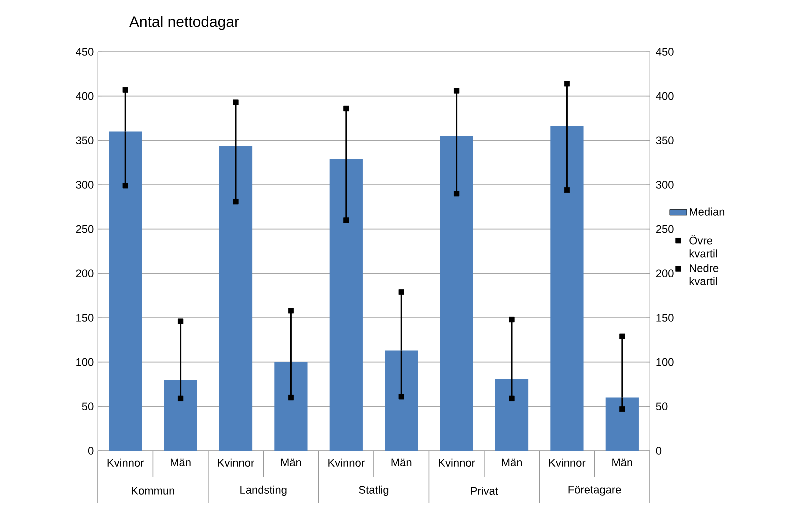 This screenshot has width=793, height=519. Describe the element at coordinates (85, 96) in the screenshot. I see `y-tick-label: 400` at that location.